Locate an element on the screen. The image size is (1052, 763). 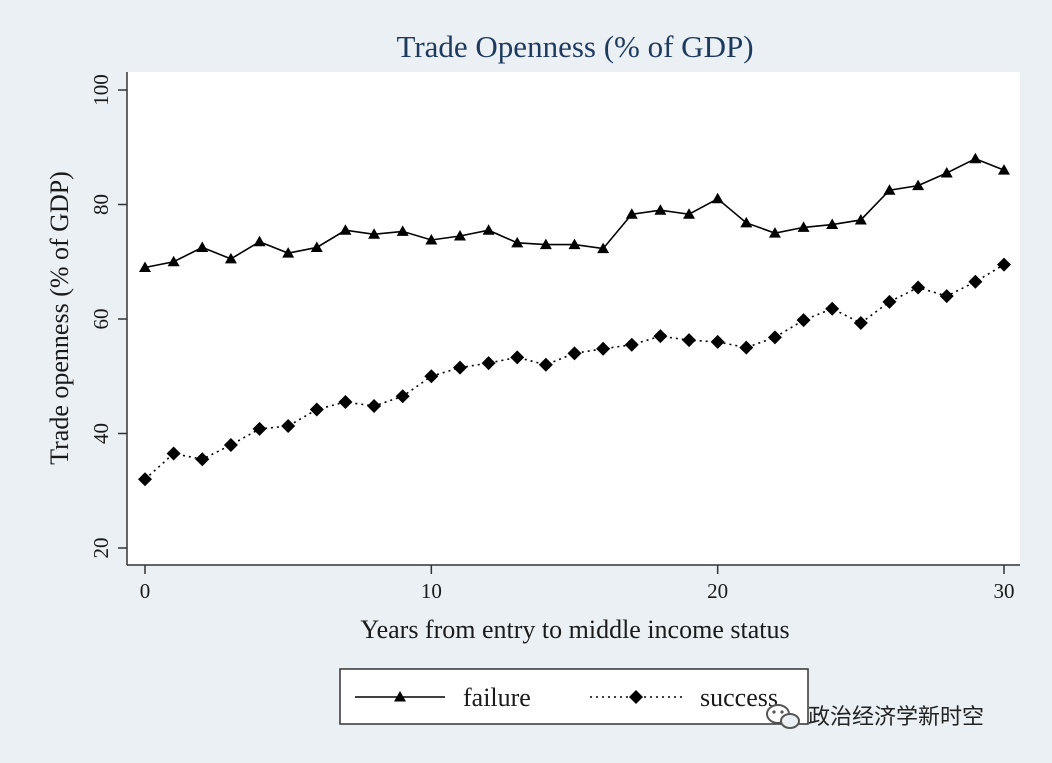
x-tick-label: 0 is located at coordinates (145, 591).